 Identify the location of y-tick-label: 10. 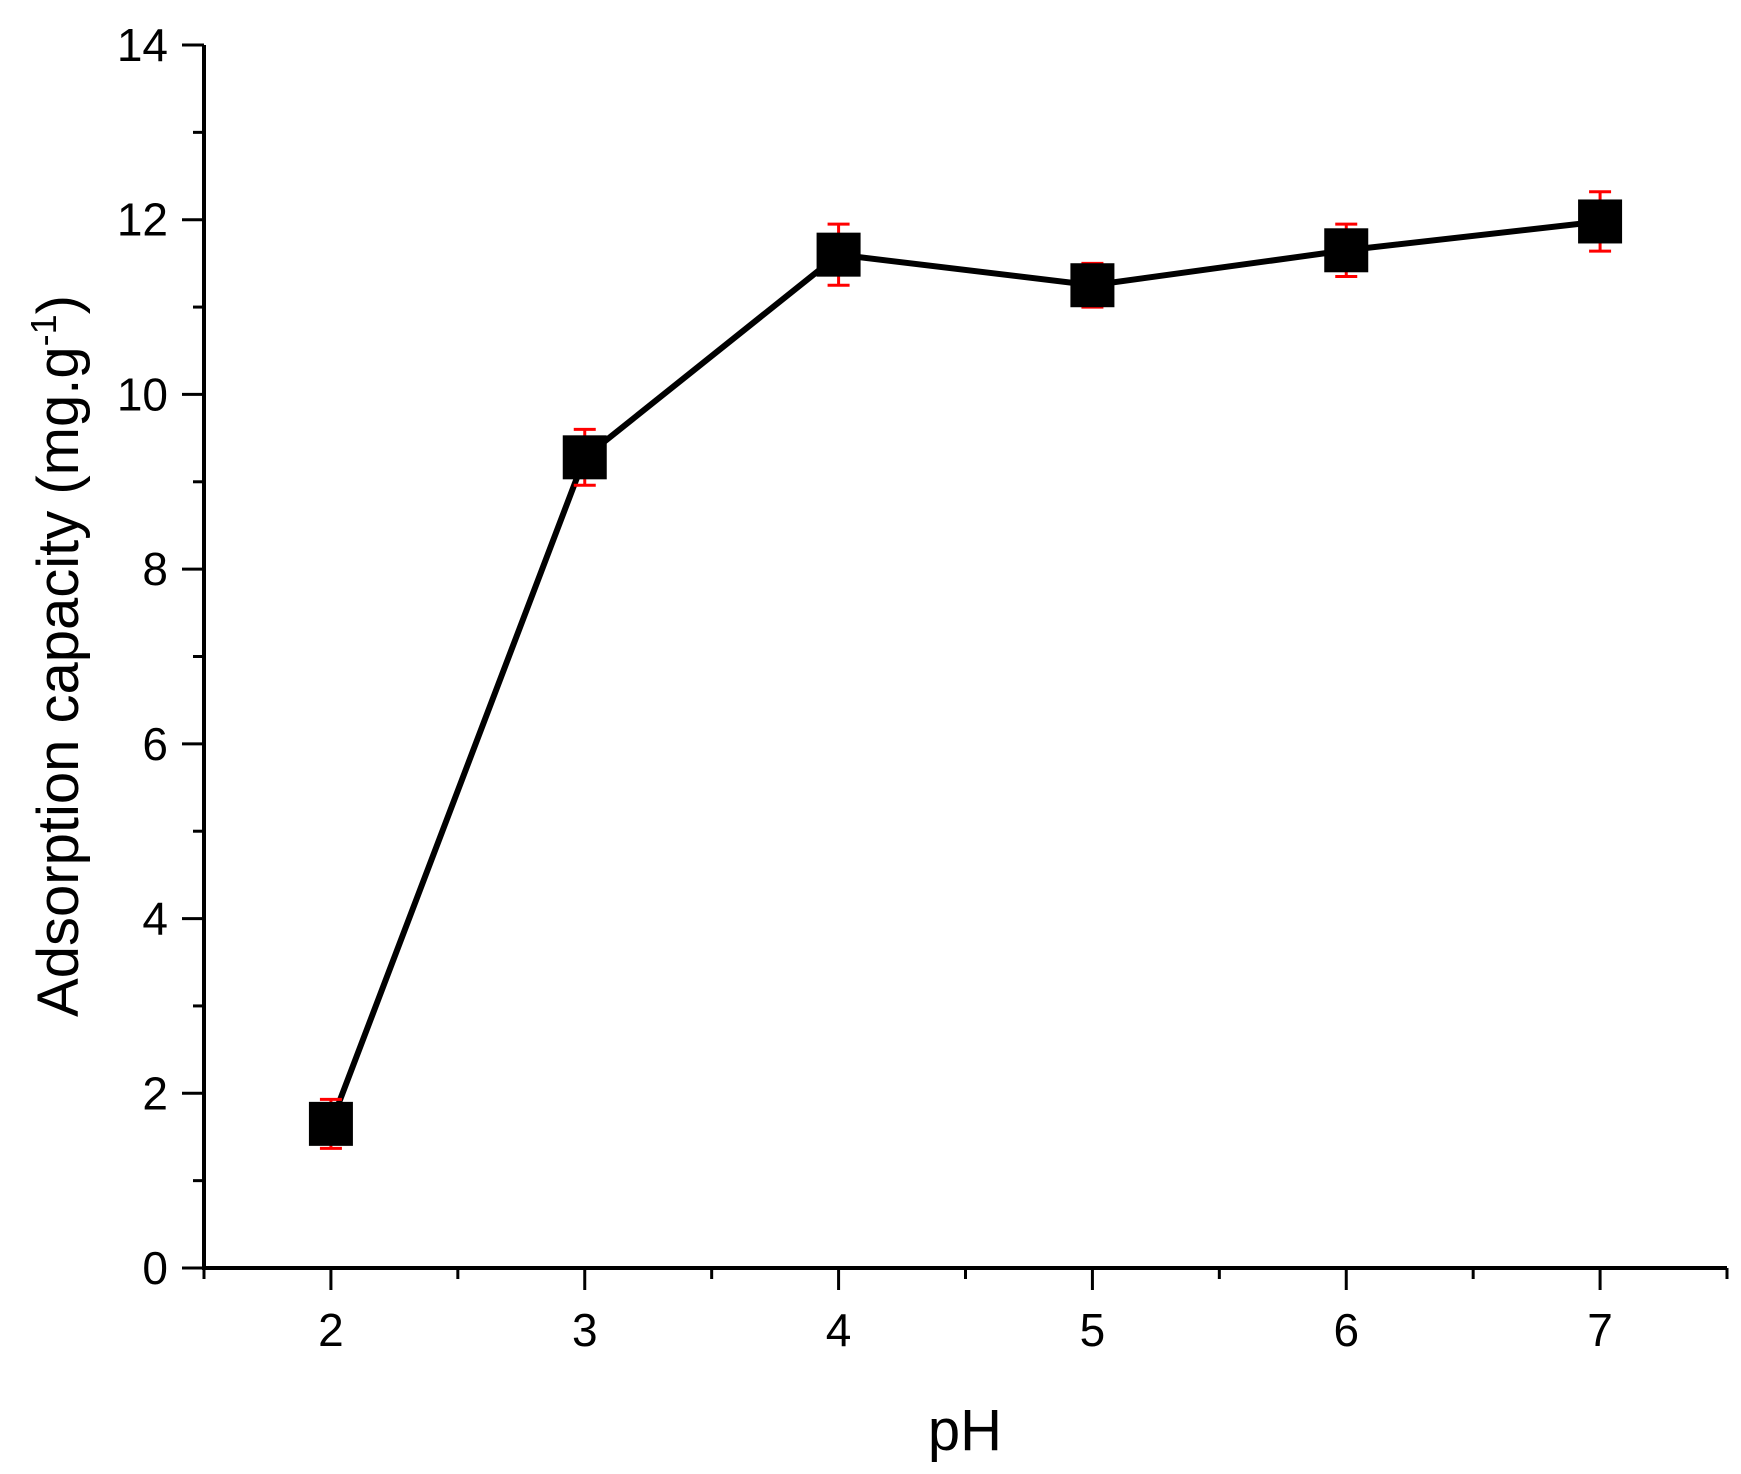
(142, 394).